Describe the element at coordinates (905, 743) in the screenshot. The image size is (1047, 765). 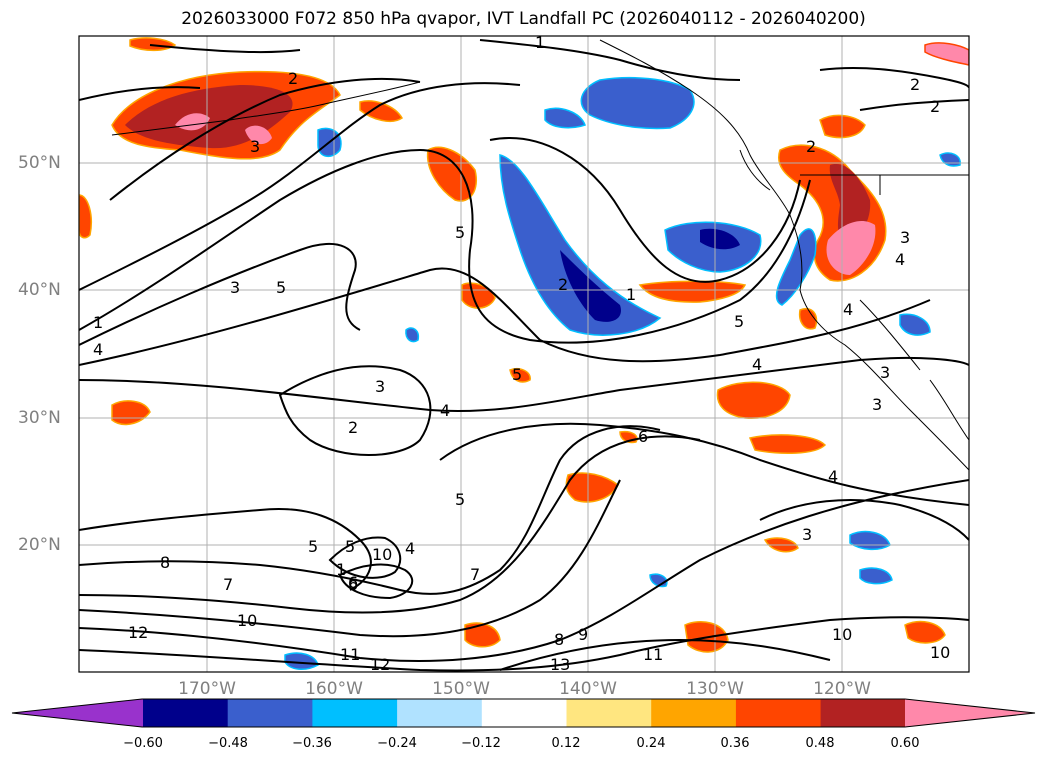
I see `colorbar-tick-label: 0.60` at that location.